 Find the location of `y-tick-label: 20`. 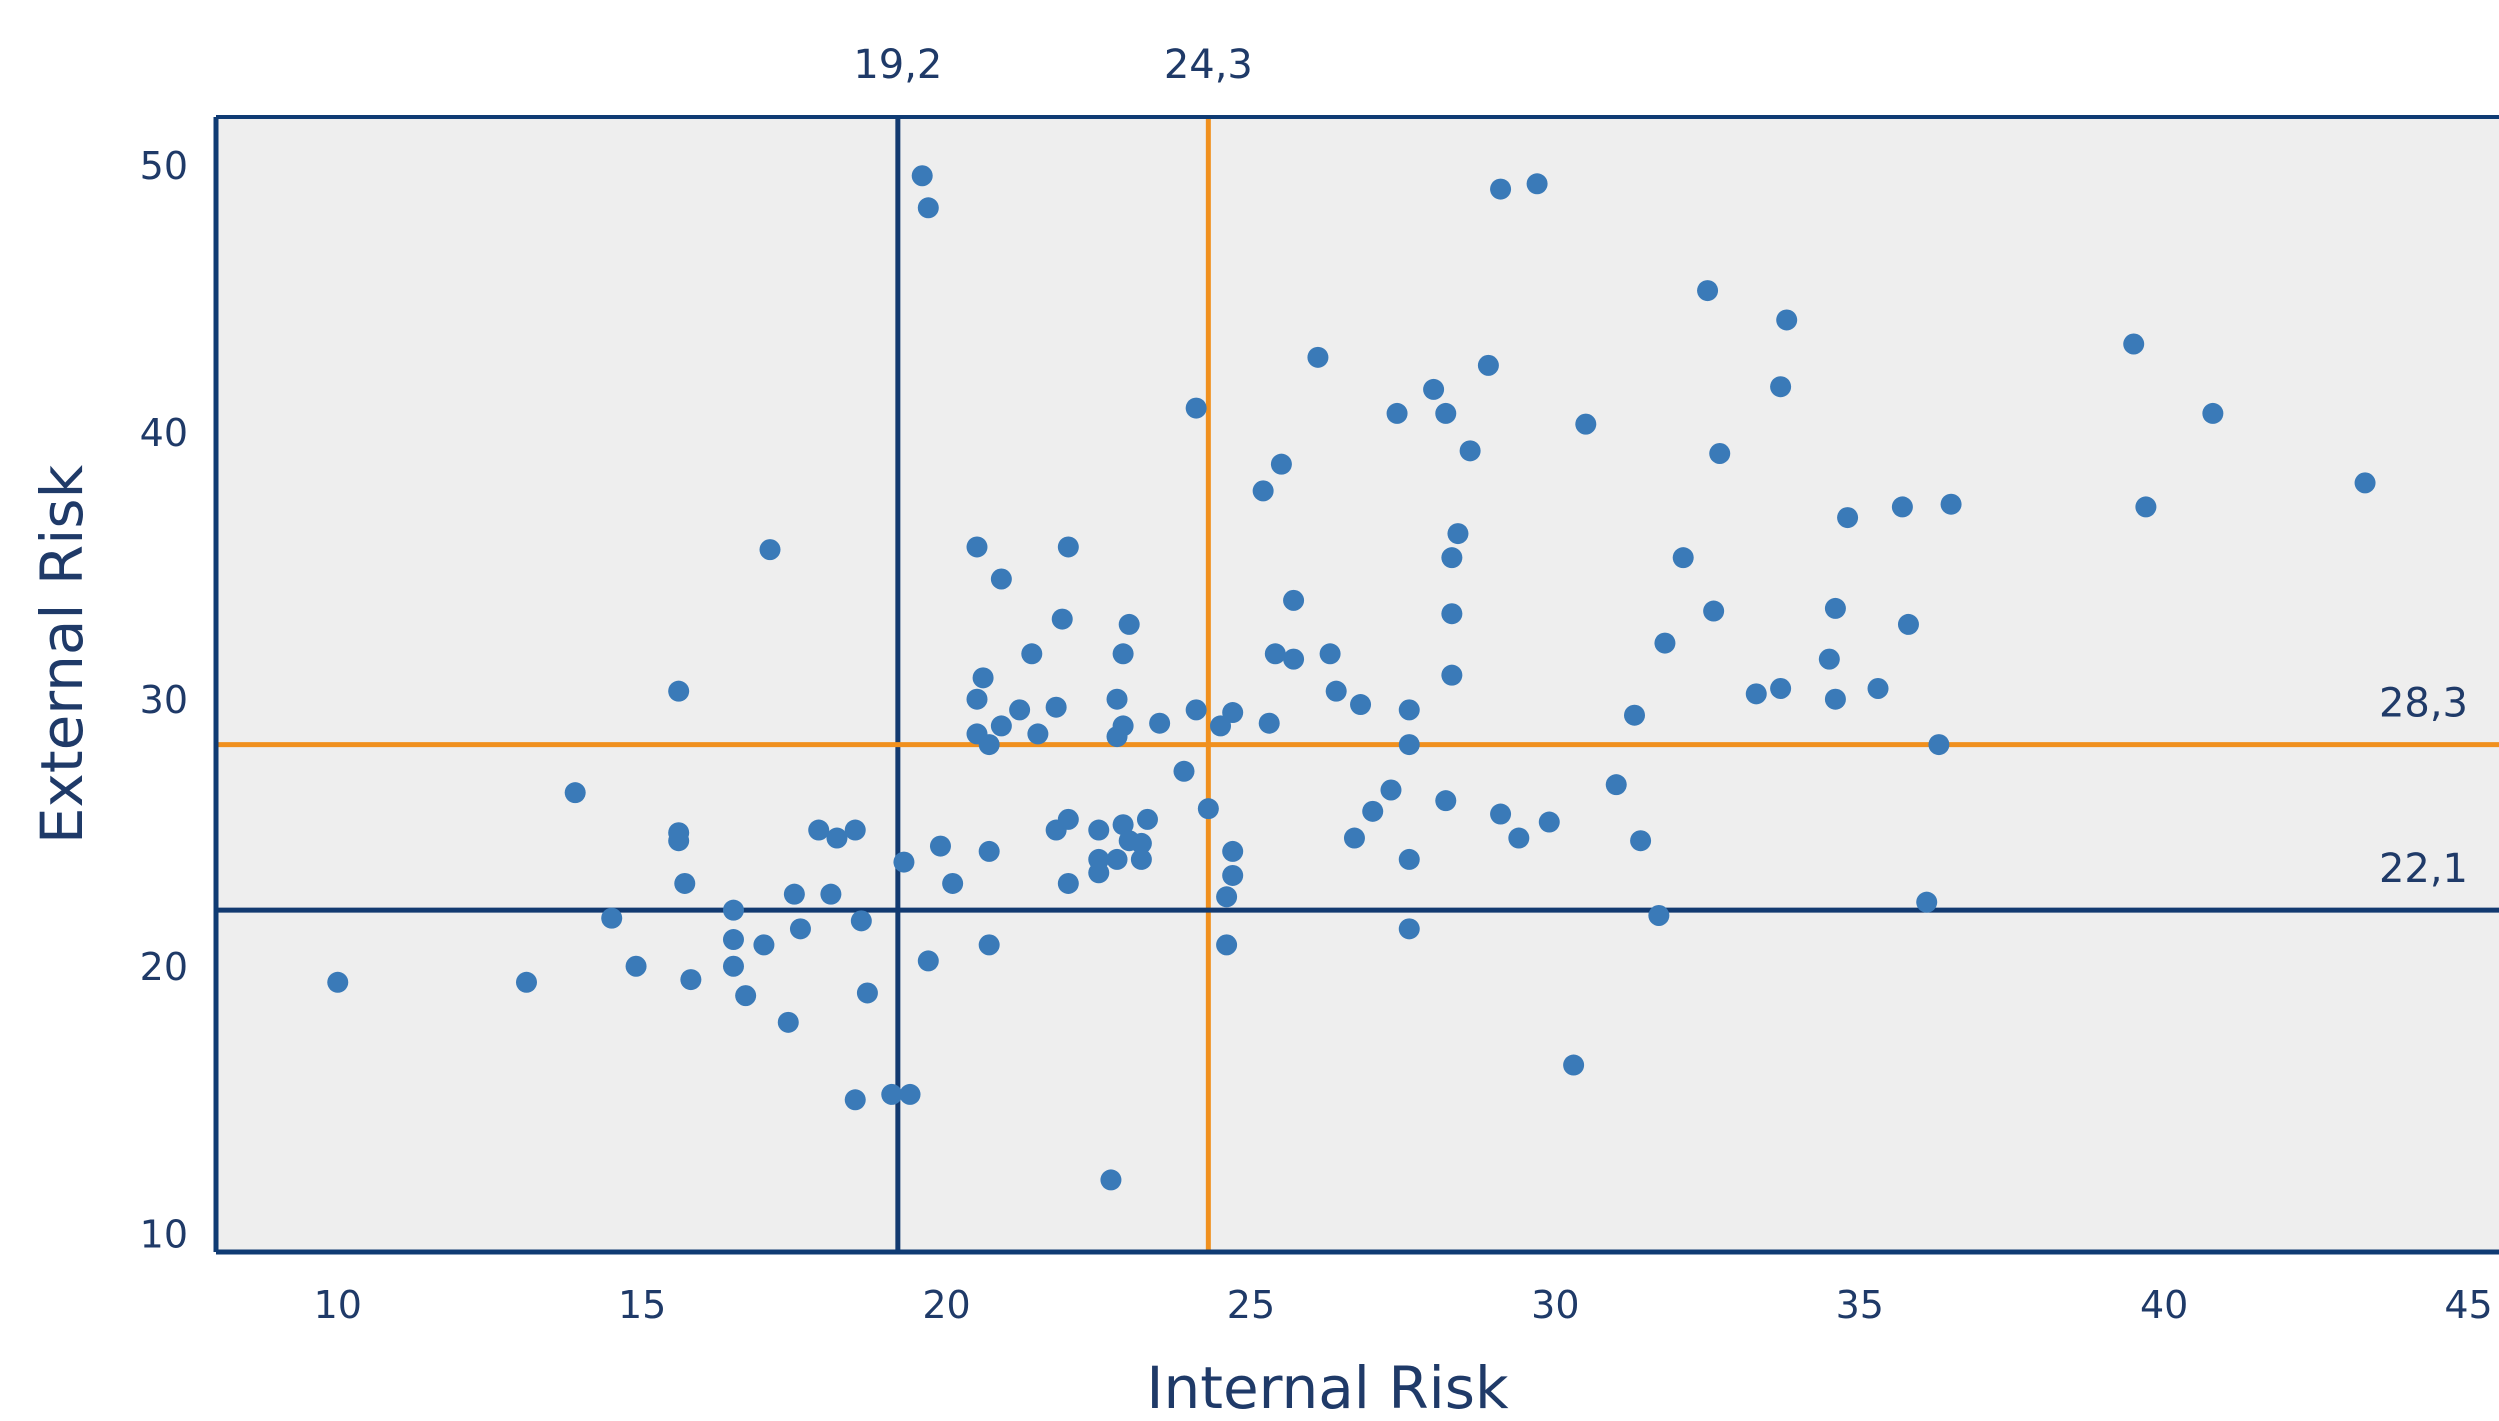

y-tick-label: 20 is located at coordinates (164, 967).